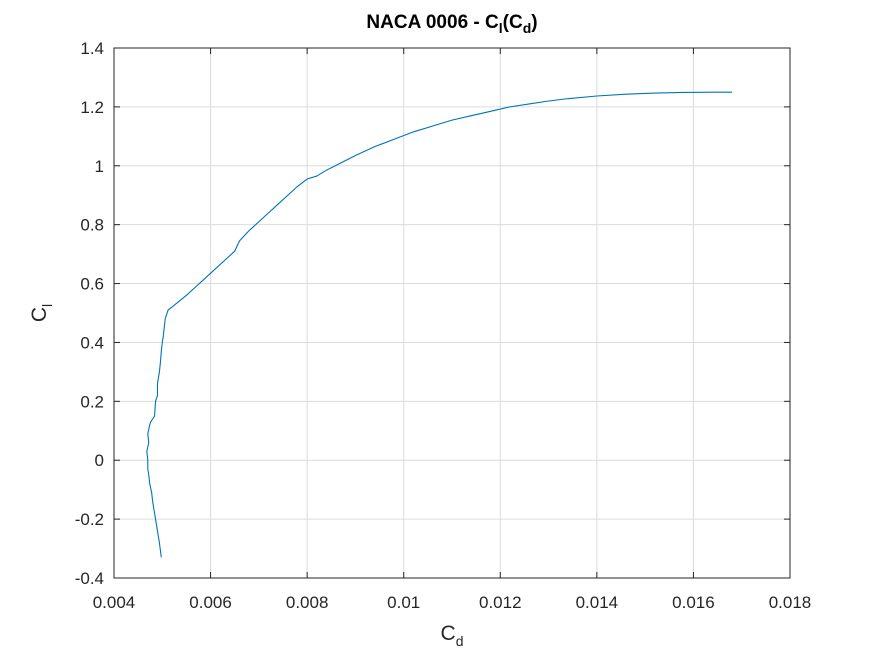 The width and height of the screenshot is (875, 661). Describe the element at coordinates (92, 107) in the screenshot. I see `y-tick-label: 1.2` at that location.